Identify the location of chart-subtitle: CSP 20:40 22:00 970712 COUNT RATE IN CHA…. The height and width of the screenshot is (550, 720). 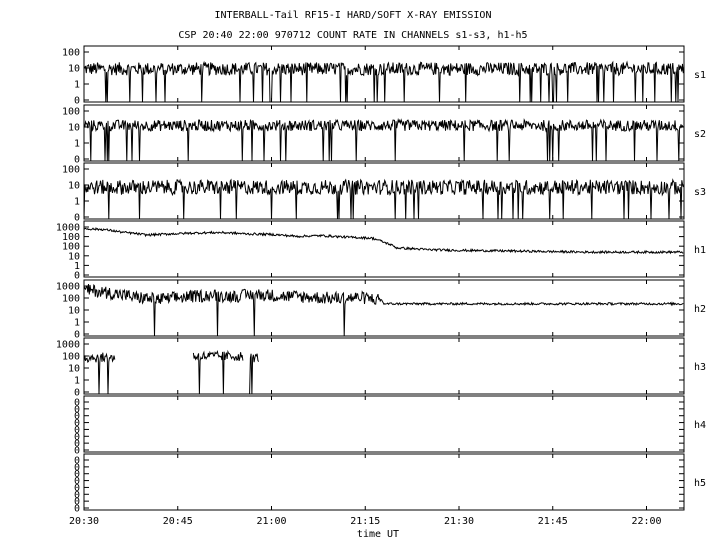
(352, 35).